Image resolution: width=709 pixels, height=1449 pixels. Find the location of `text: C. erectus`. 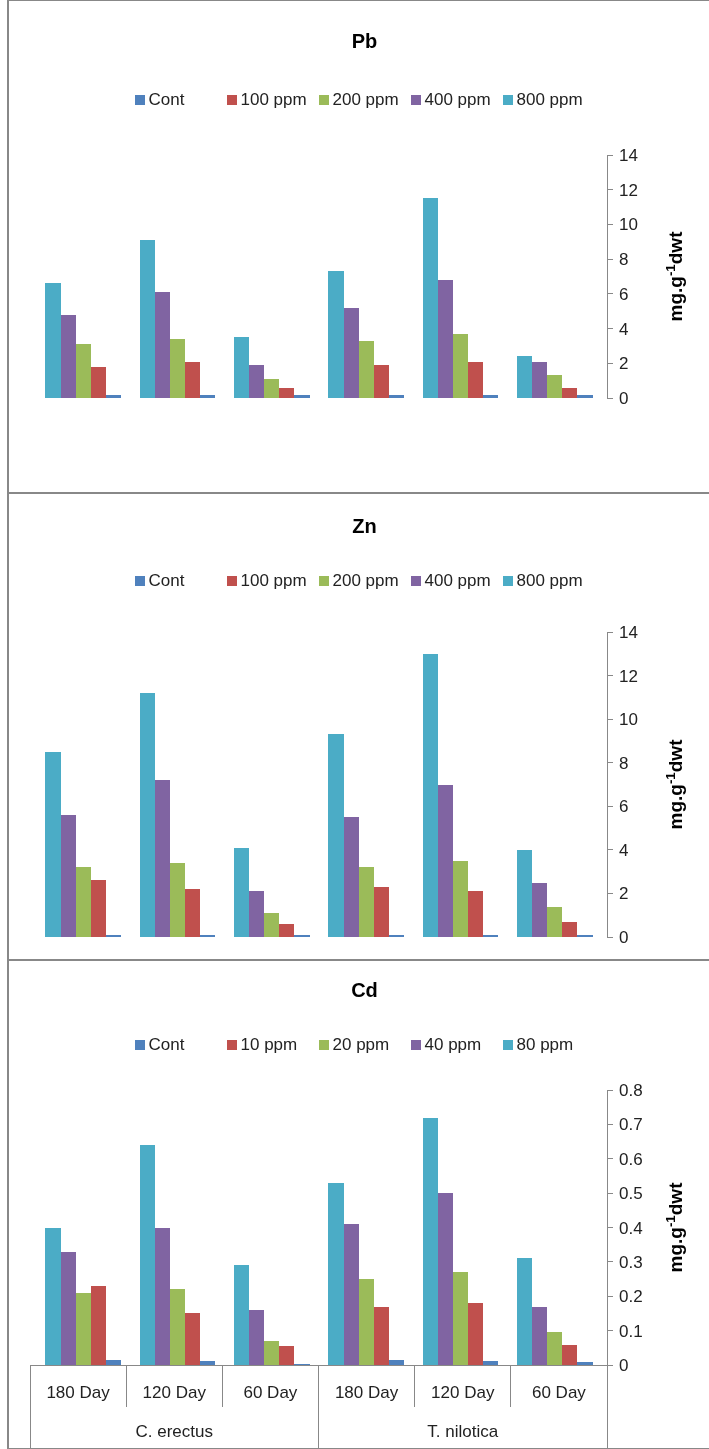

text: C. erectus is located at coordinates (174, 1431).